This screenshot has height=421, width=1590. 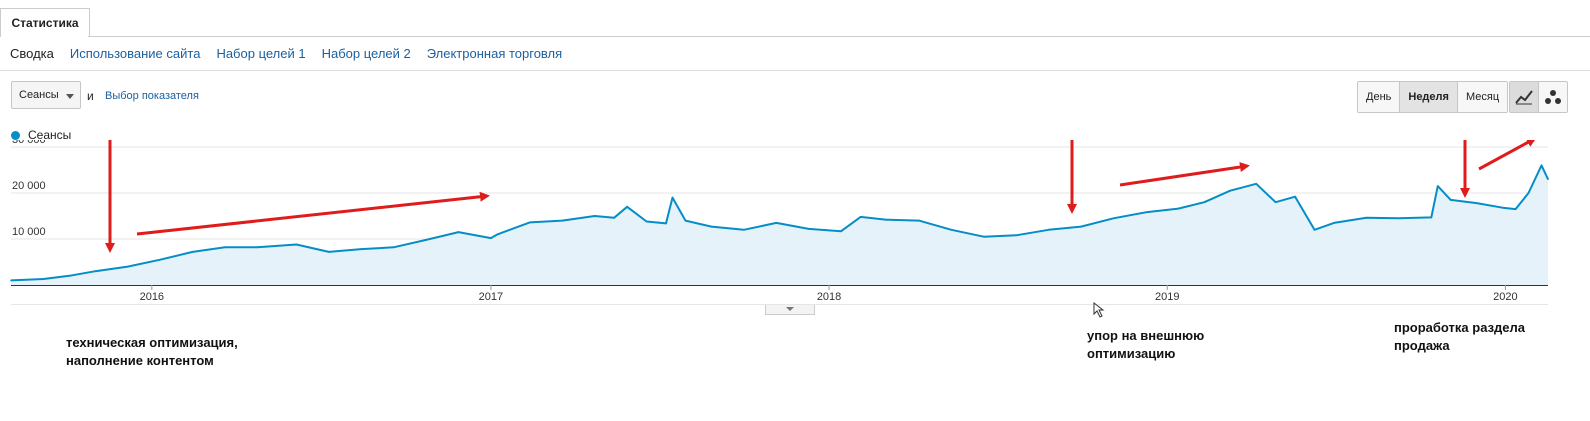 I want to click on subnav-divider, so click(x=795, y=70).